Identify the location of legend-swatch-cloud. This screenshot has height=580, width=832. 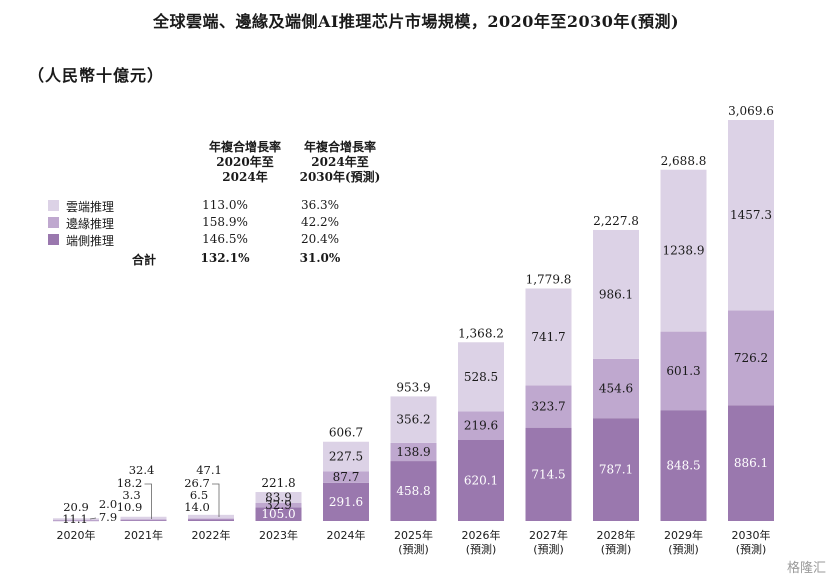
(53, 205).